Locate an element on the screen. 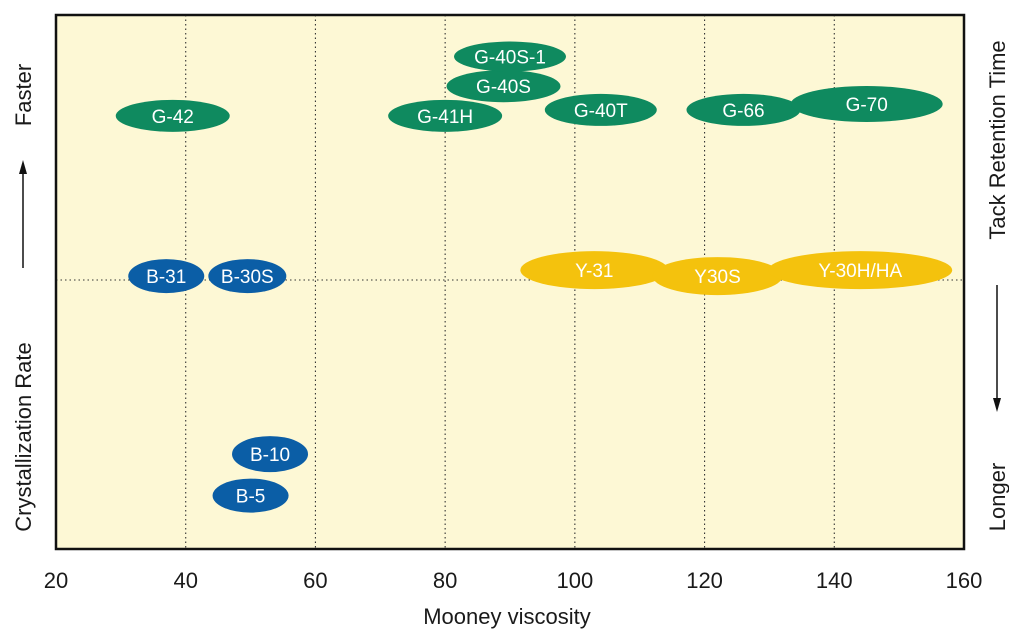  point-y-31: Y-31 is located at coordinates (594, 270).